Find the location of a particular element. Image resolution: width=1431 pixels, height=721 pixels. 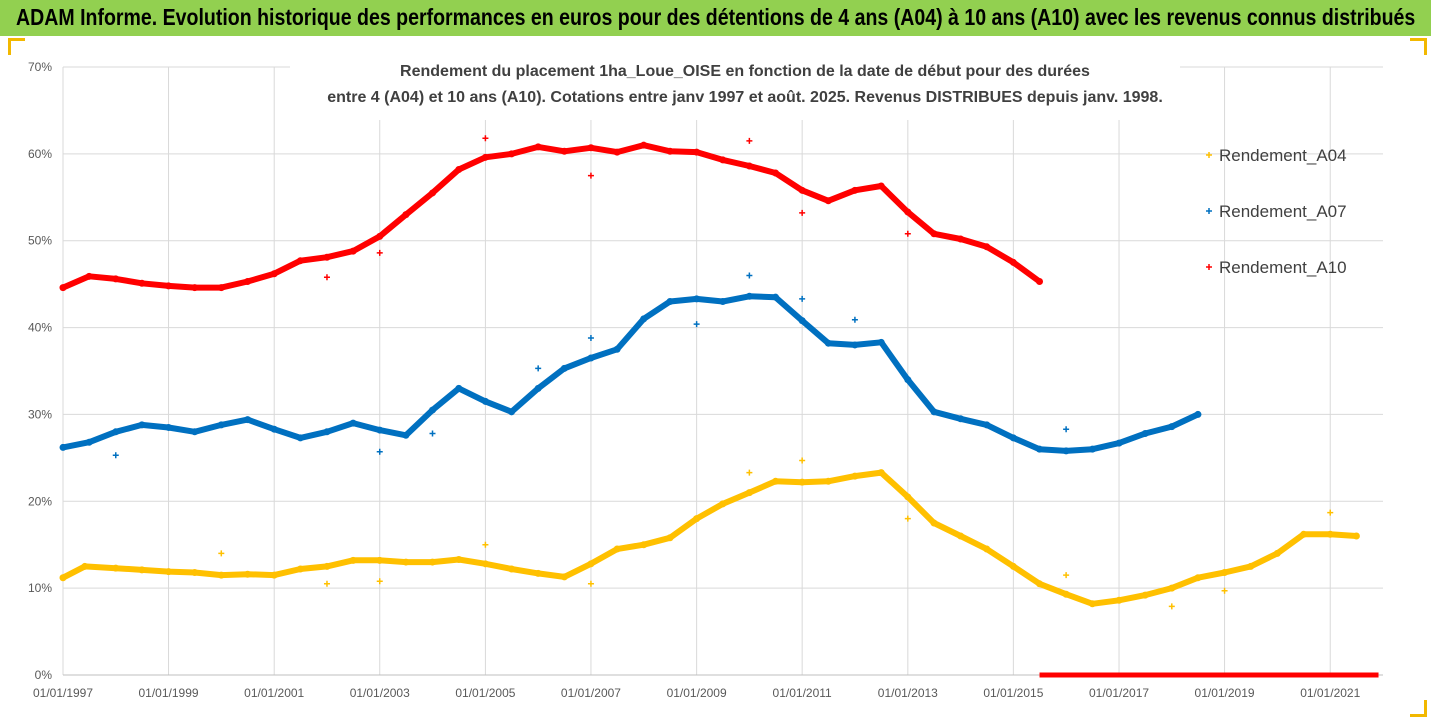

chart-title-background is located at coordinates (735, 85).